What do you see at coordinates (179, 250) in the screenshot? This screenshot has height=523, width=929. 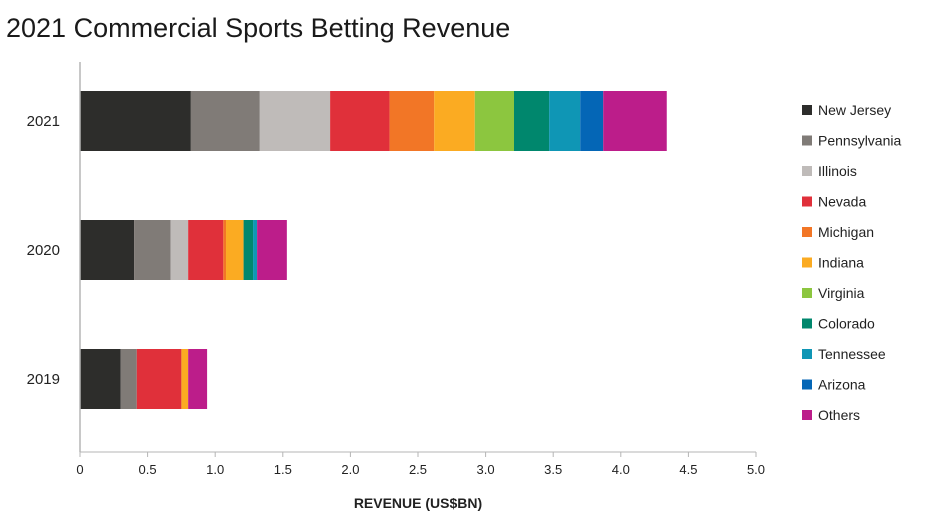 I see `bar-2020-illinois` at bounding box center [179, 250].